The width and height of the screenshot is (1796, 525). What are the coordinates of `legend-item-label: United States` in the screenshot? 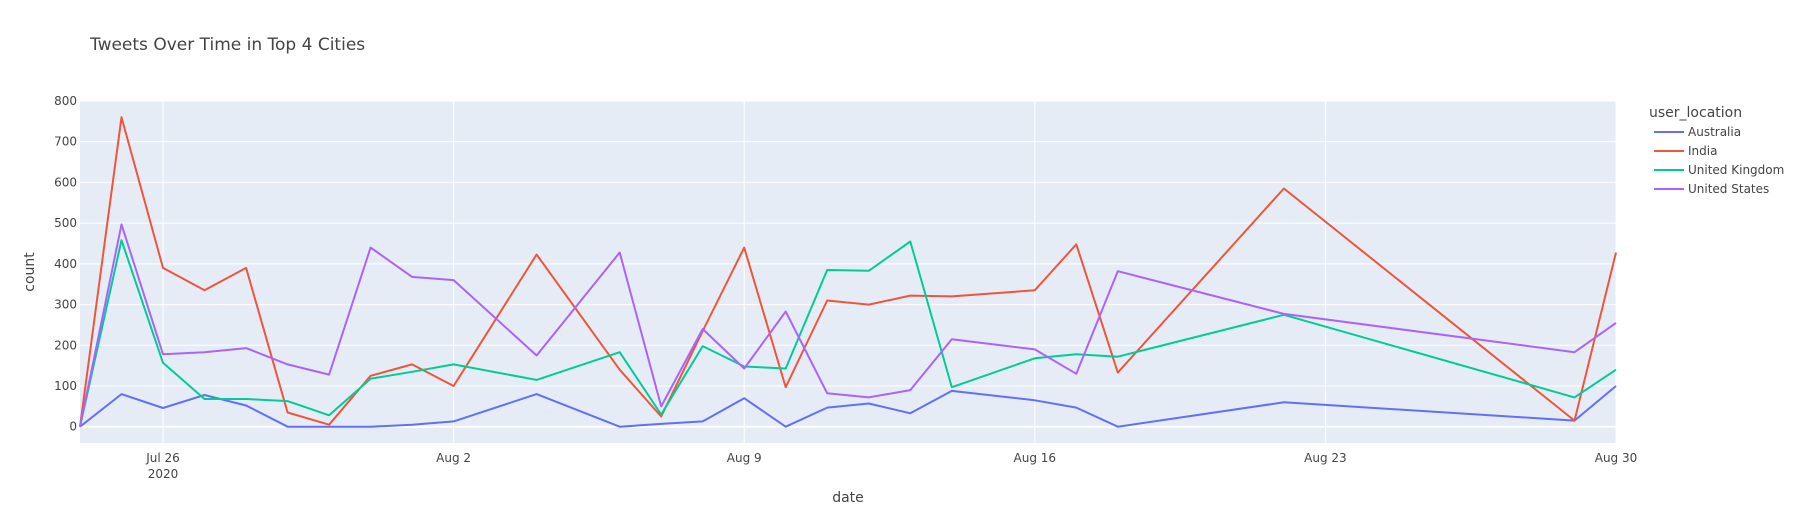 It's located at (1728, 189).